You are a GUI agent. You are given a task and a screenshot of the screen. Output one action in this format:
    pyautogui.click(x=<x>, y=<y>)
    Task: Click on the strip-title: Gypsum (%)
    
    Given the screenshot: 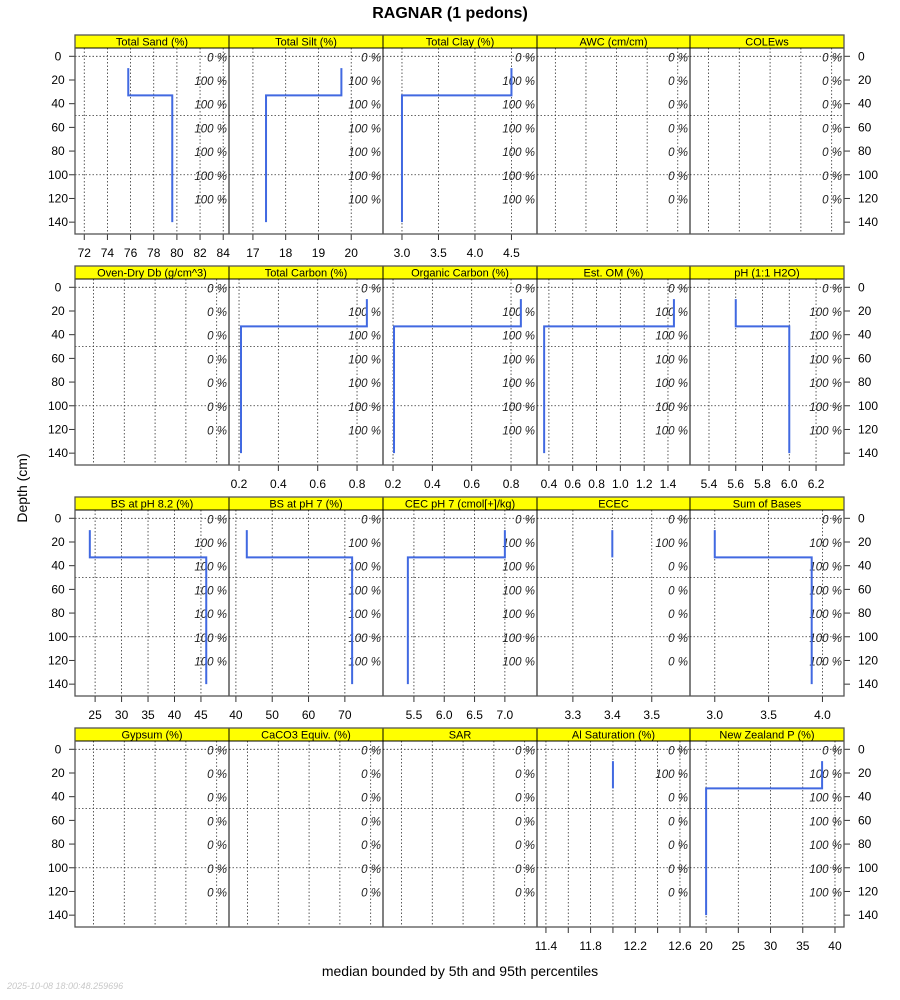 What is the action you would take?
    pyautogui.click(x=151, y=736)
    